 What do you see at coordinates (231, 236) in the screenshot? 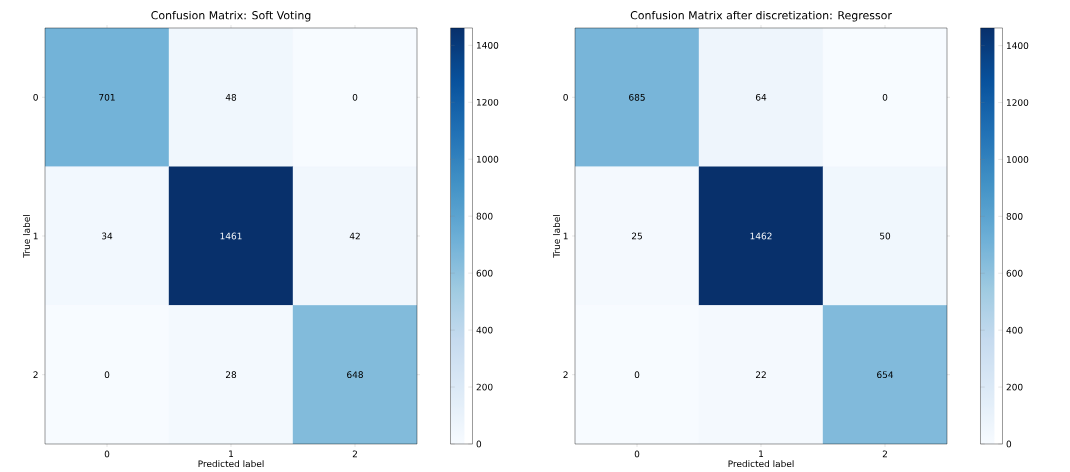
I see `data-label: 1461` at bounding box center [231, 236].